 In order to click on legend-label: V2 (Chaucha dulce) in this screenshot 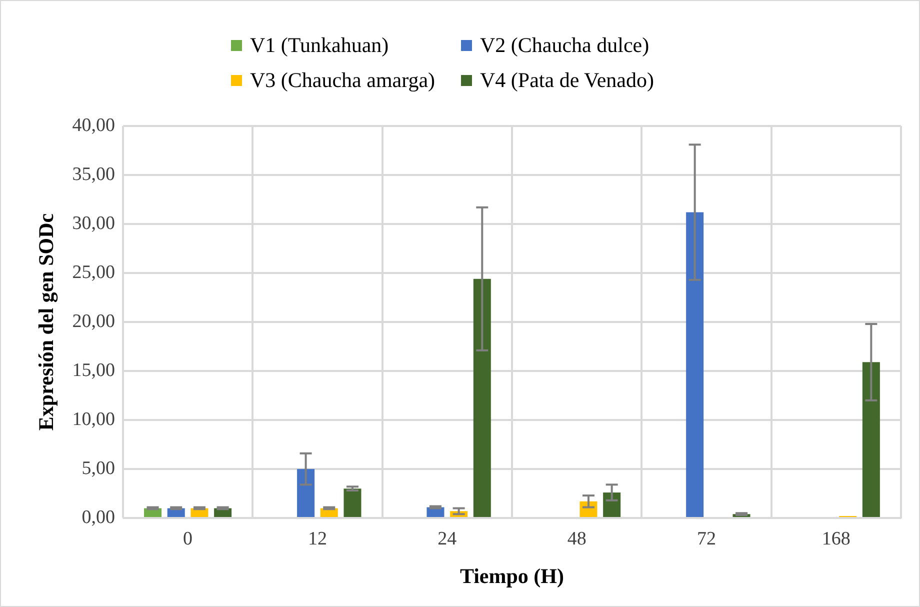, I will do `click(565, 45)`.